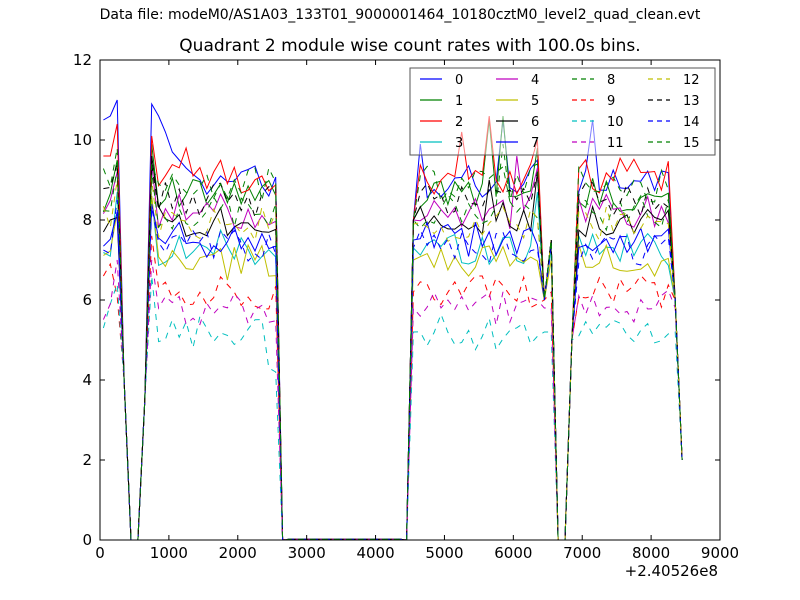 The height and width of the screenshot is (600, 800). What do you see at coordinates (671, 571) in the screenshot?
I see `x-axis-offset-text: +2.40526e8` at bounding box center [671, 571].